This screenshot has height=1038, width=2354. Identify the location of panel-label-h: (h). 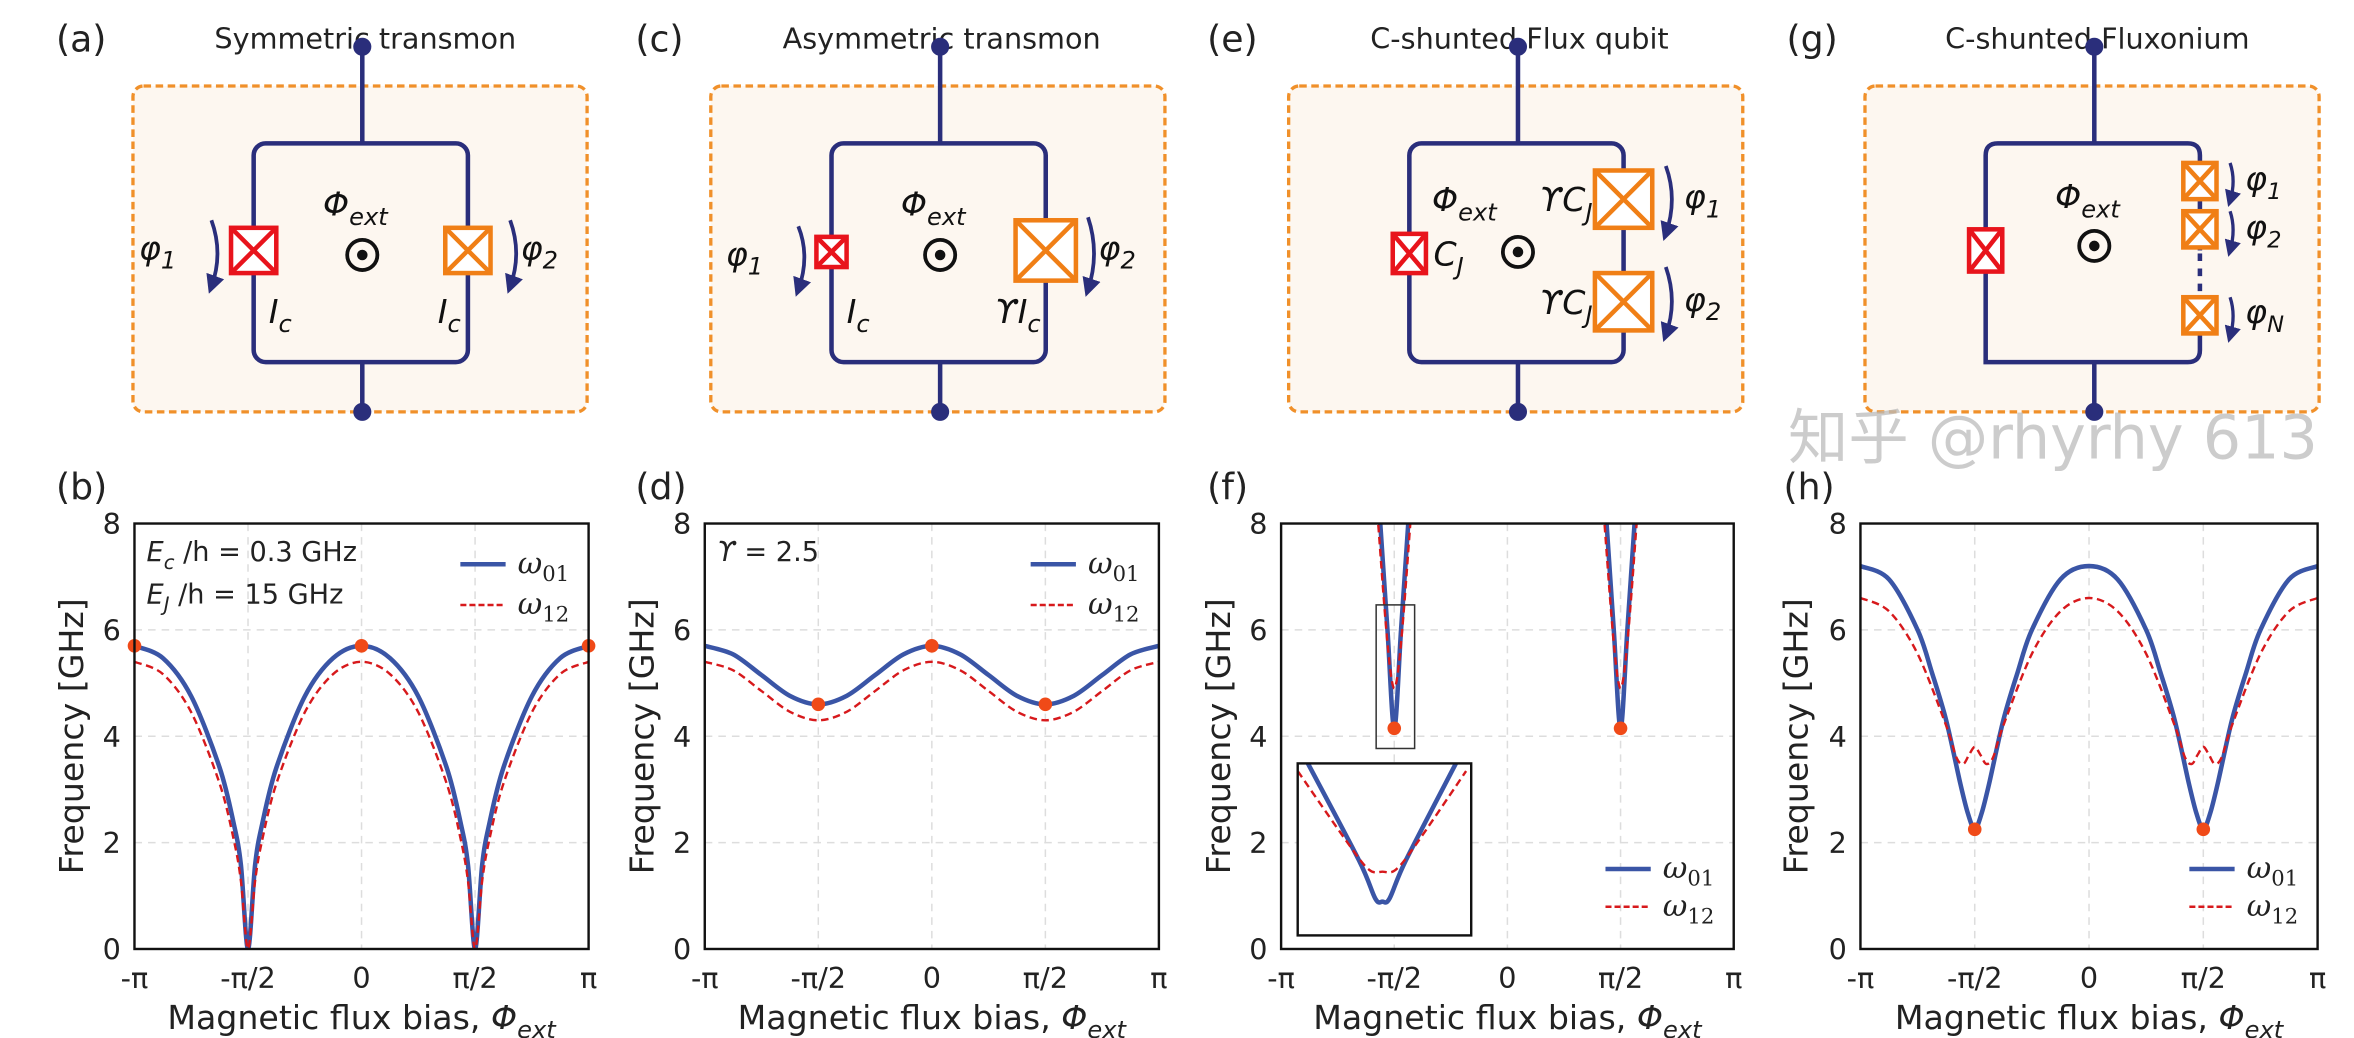
(1809, 486).